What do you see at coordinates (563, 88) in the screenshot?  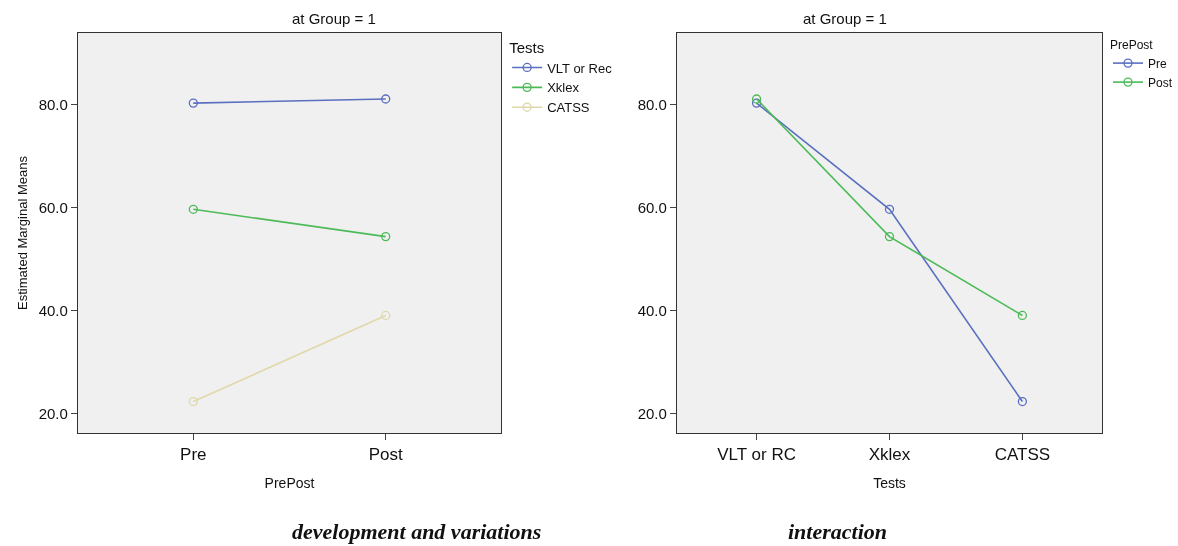 I see `legend-label: Xklex` at bounding box center [563, 88].